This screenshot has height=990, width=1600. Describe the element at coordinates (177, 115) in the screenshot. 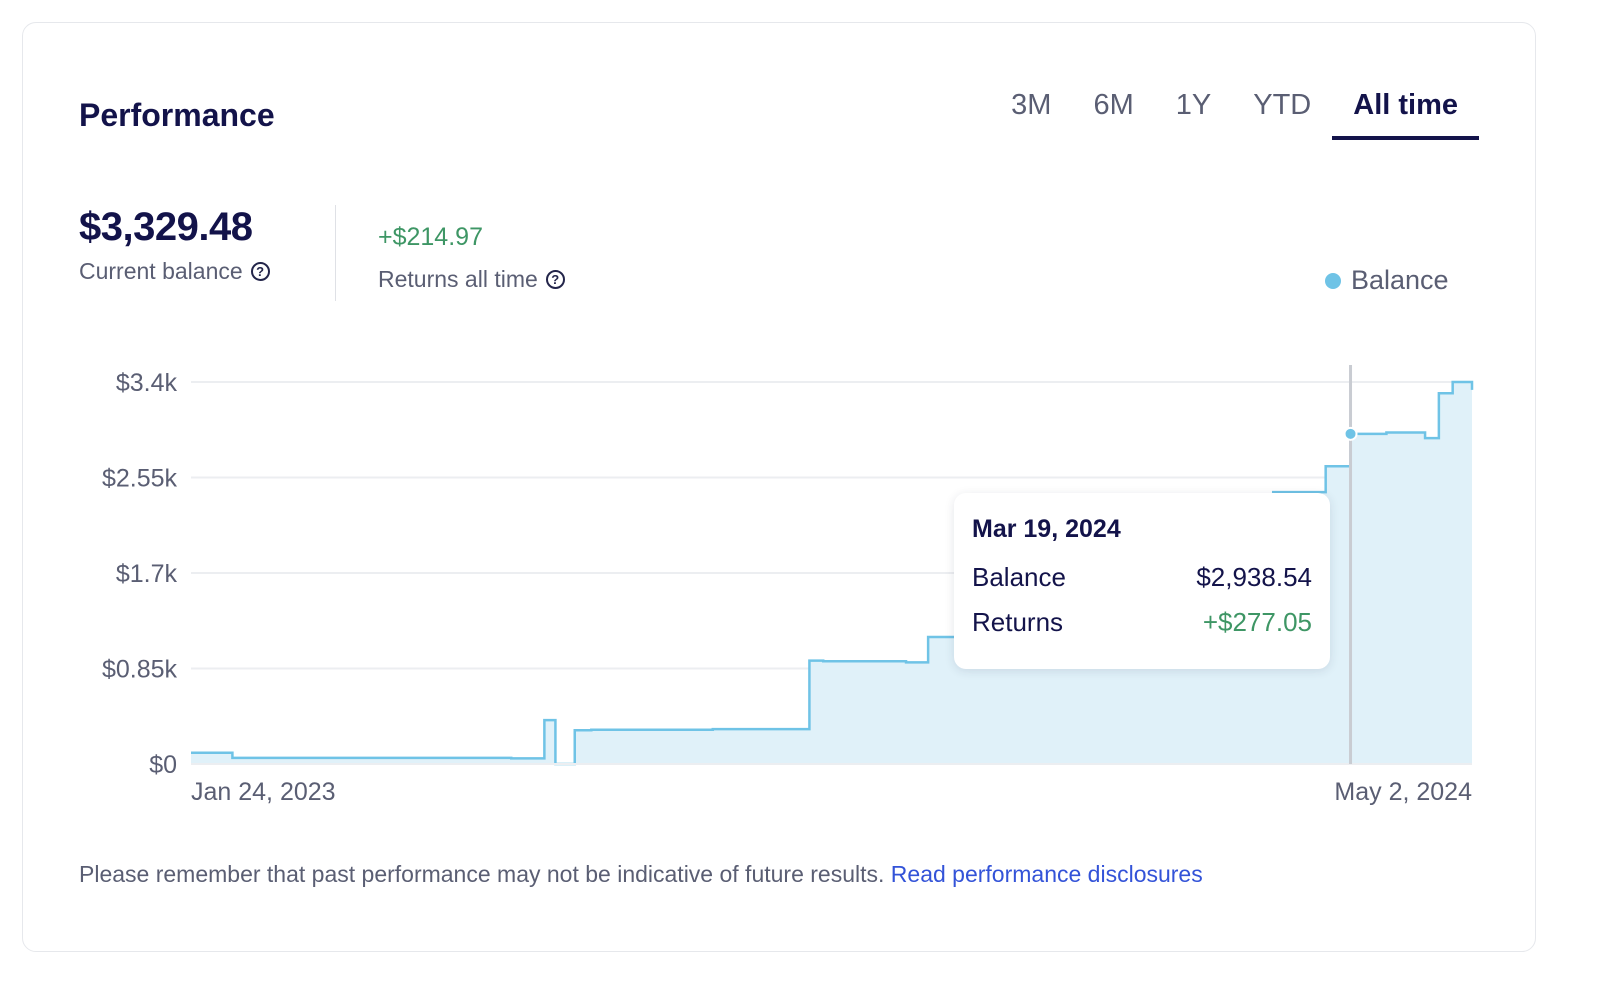

I see `section-title: Performance` at that location.